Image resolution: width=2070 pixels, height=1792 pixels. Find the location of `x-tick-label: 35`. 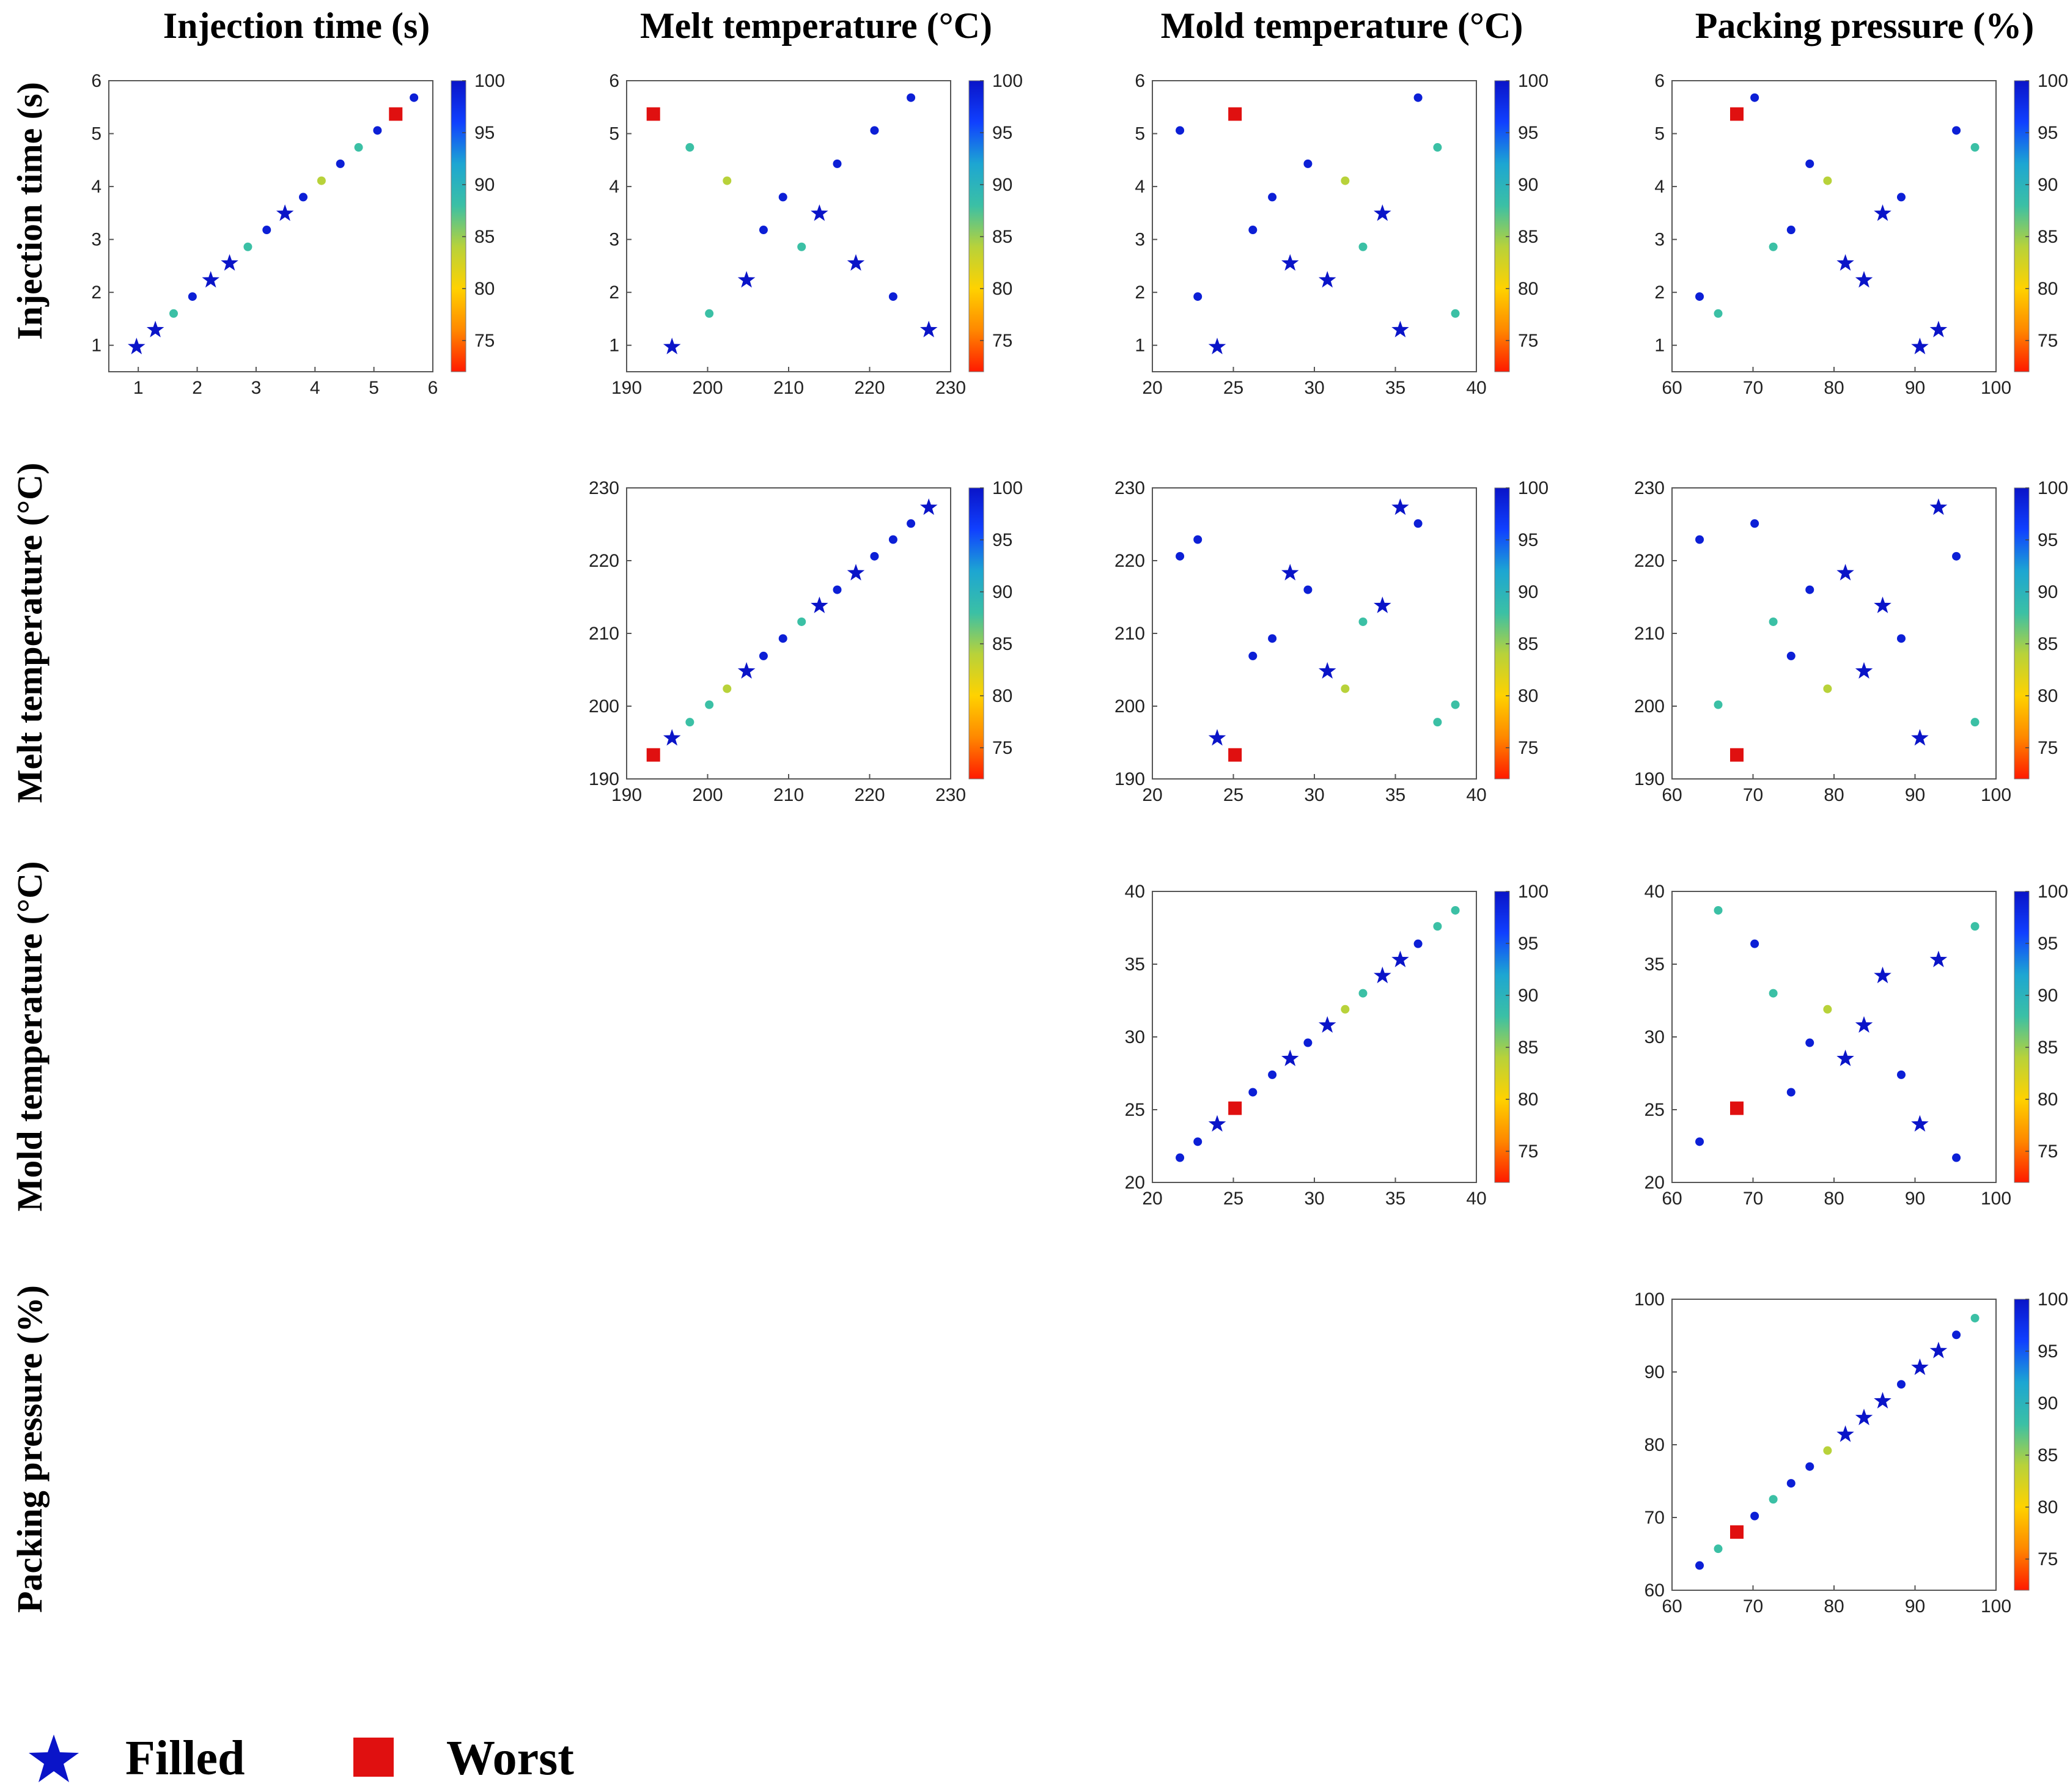

x-tick-label: 35 is located at coordinates (1395, 795).